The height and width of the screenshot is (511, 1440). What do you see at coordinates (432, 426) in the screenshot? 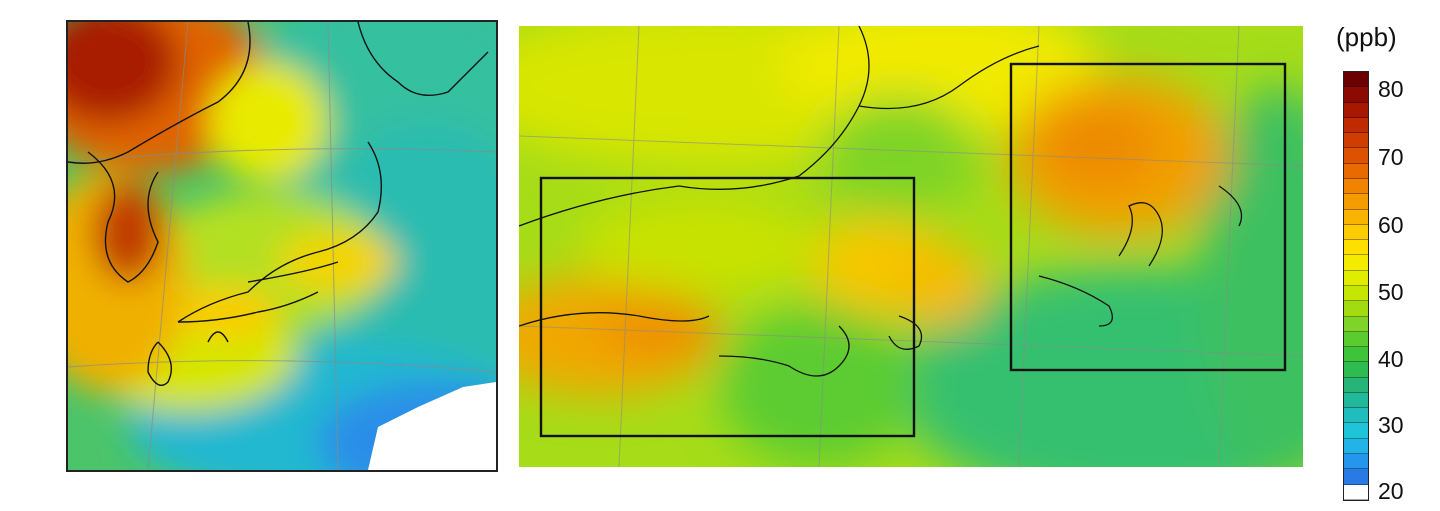
I see `no-data-area` at bounding box center [432, 426].